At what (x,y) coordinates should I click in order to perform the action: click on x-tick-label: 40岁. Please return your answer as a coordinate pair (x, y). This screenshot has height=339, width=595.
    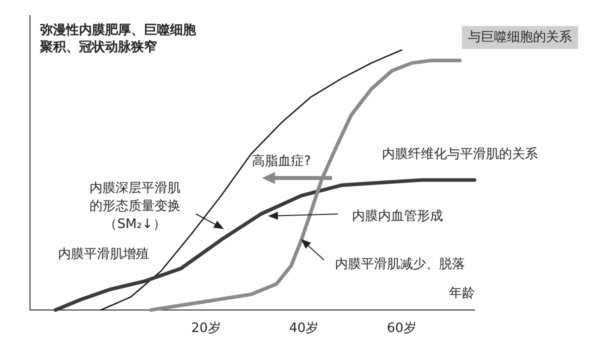
    Looking at the image, I should click on (304, 328).